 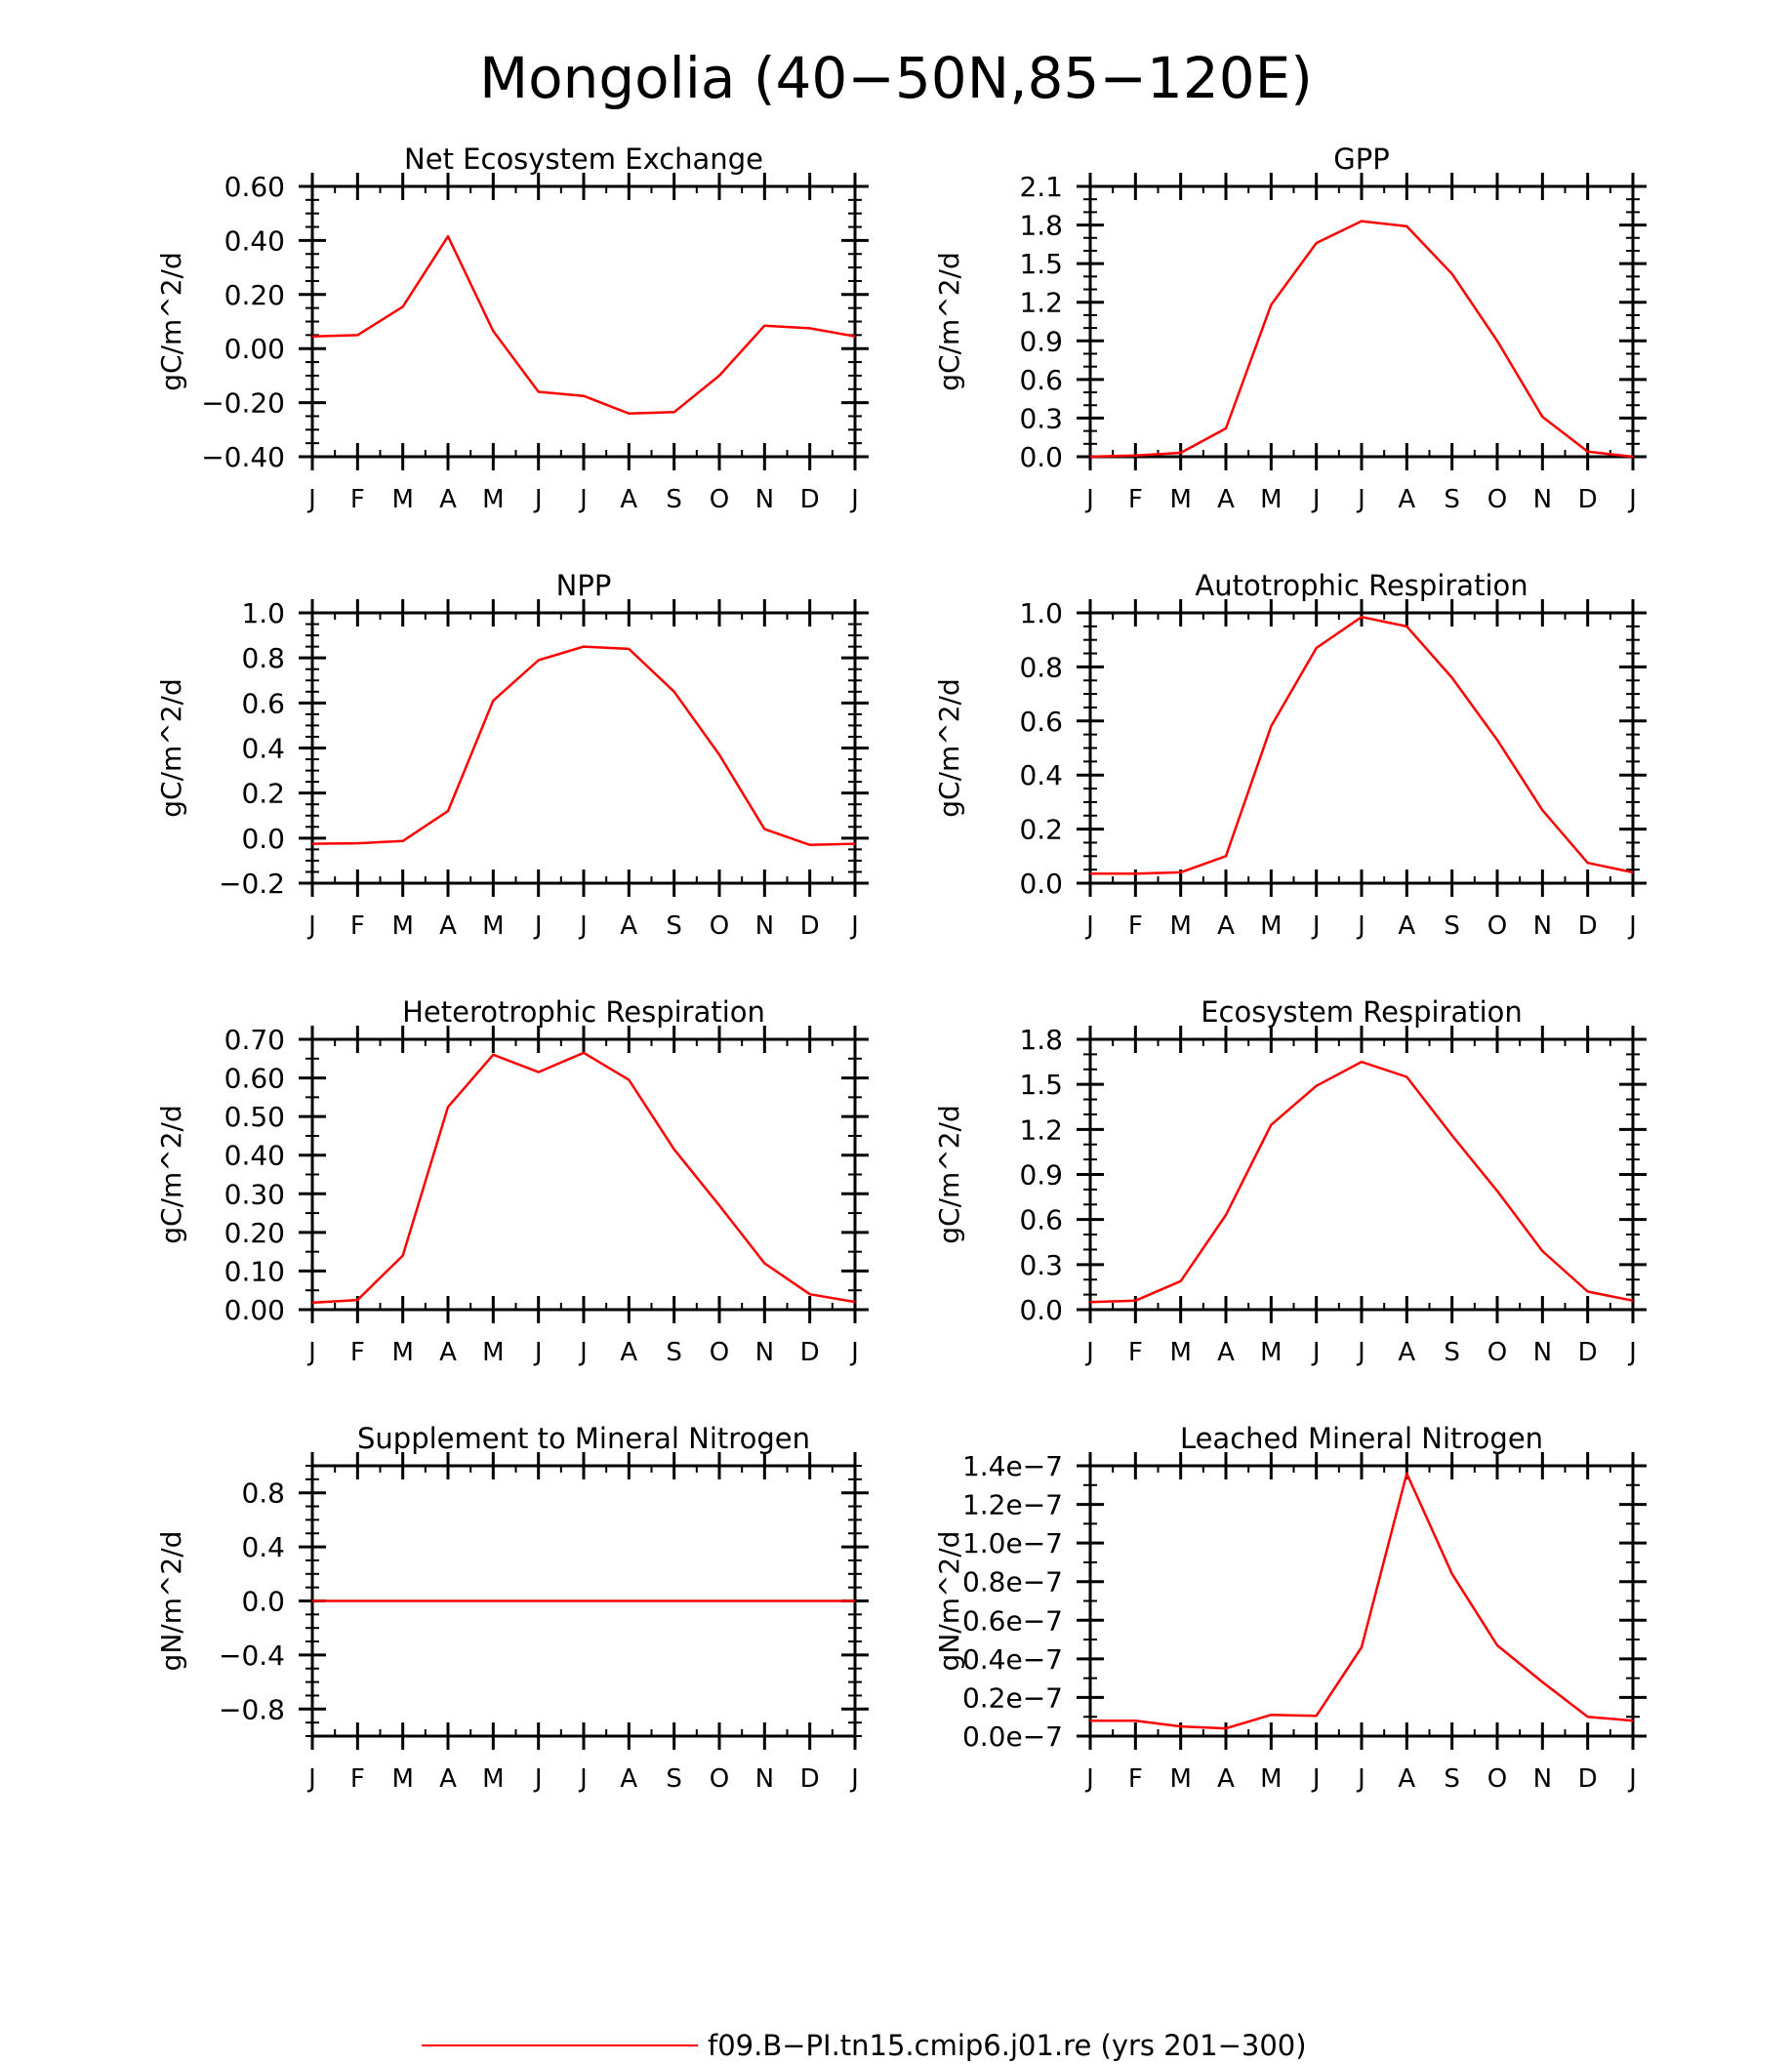 What do you see at coordinates (1012, 1697) in the screenshot?
I see `y-tick-label: 0.2e−7` at bounding box center [1012, 1697].